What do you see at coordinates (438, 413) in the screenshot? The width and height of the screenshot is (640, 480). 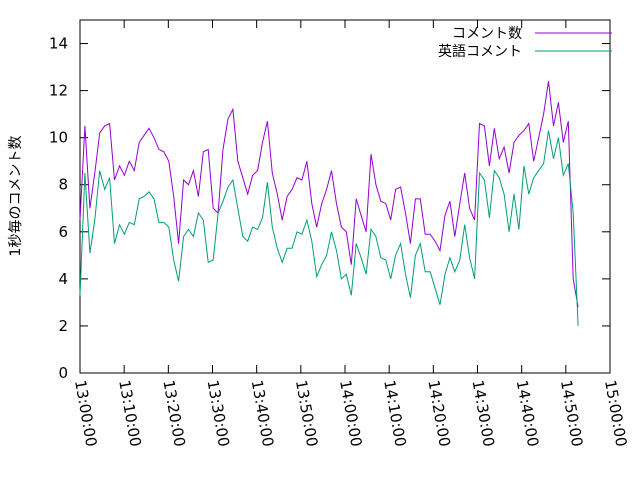 I see `x-tick-label: 14:20:00` at bounding box center [438, 413].